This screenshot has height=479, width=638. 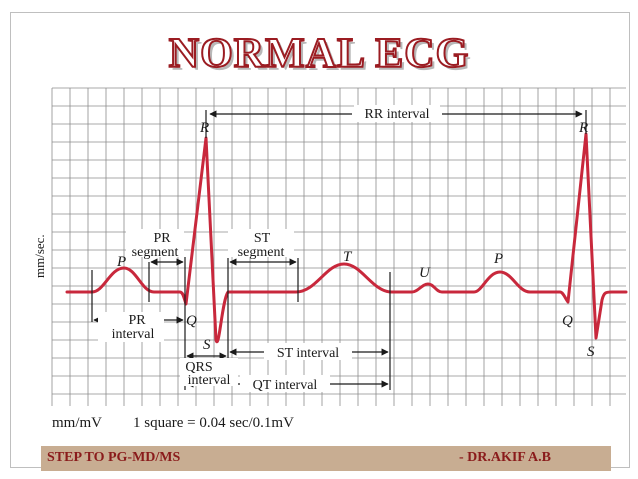 I want to click on slide-title: NORMAL ECG, so click(x=319, y=54).